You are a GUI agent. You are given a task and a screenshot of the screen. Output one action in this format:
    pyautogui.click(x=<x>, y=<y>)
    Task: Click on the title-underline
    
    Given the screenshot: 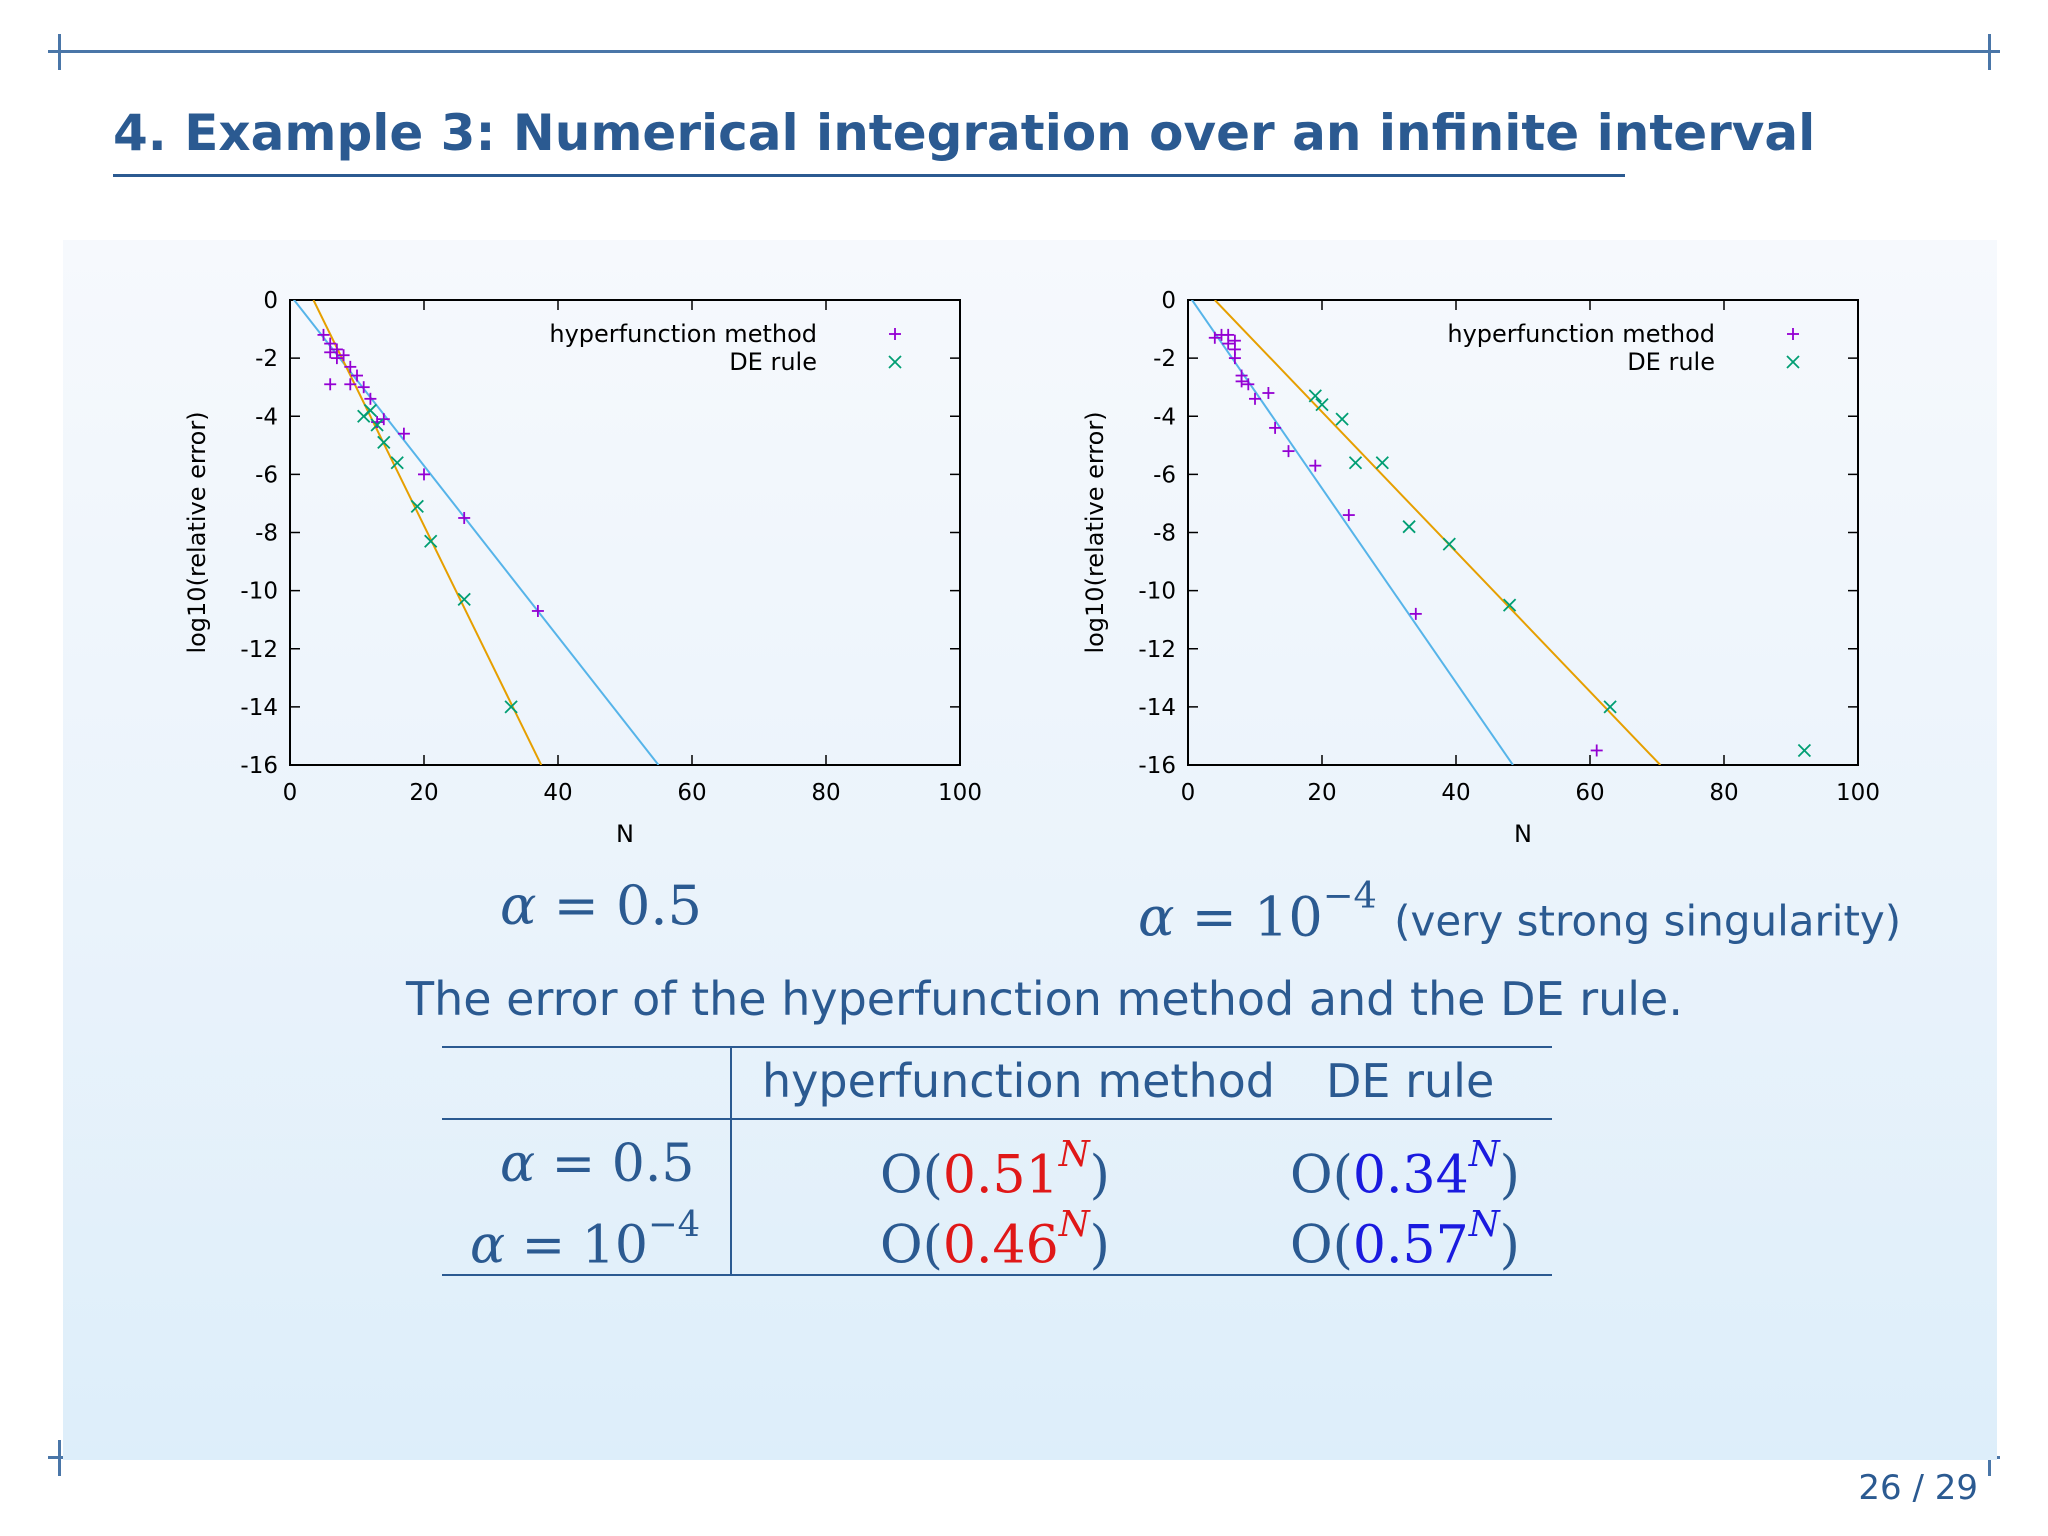 What is the action you would take?
    pyautogui.click(x=869, y=175)
    